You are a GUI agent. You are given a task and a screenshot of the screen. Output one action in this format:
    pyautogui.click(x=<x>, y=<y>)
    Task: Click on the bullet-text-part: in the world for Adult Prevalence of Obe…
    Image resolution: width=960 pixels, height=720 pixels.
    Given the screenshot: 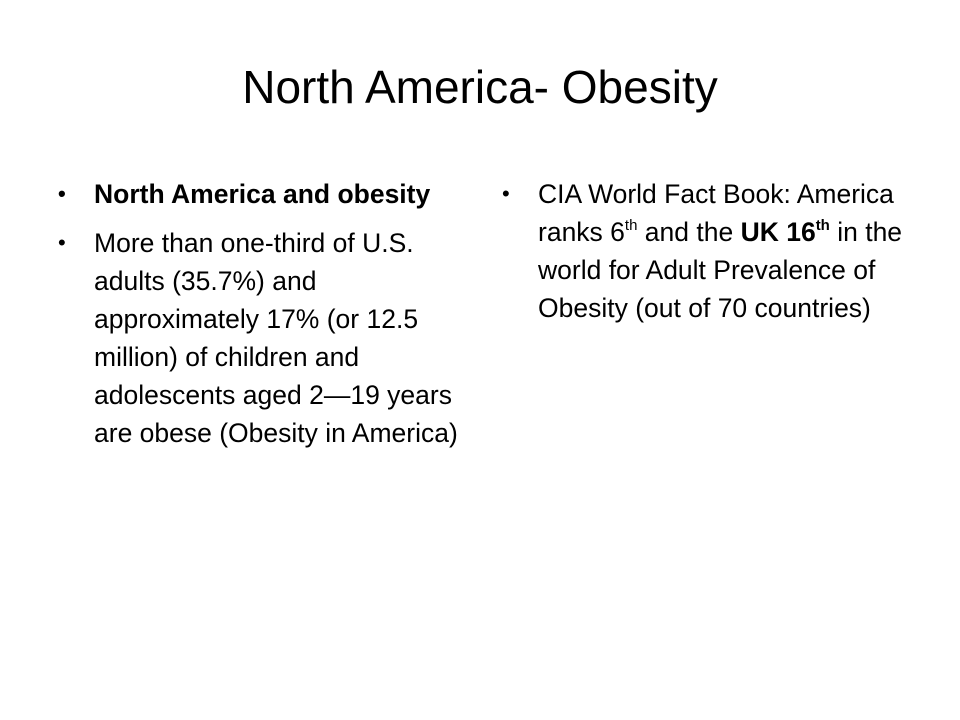 What is the action you would take?
    pyautogui.click(x=720, y=270)
    